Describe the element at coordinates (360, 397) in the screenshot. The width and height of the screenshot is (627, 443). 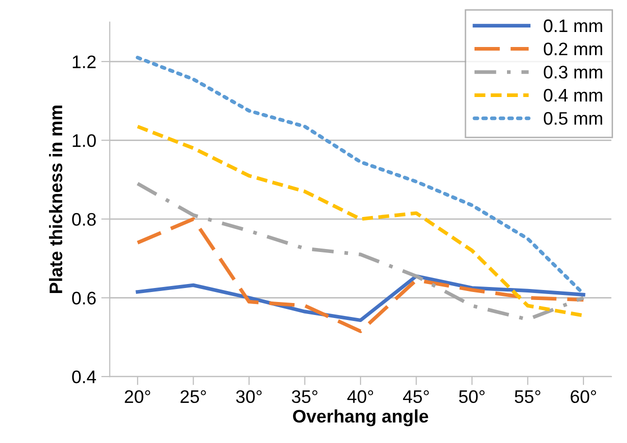
I see `x-tick-label: 40°` at that location.